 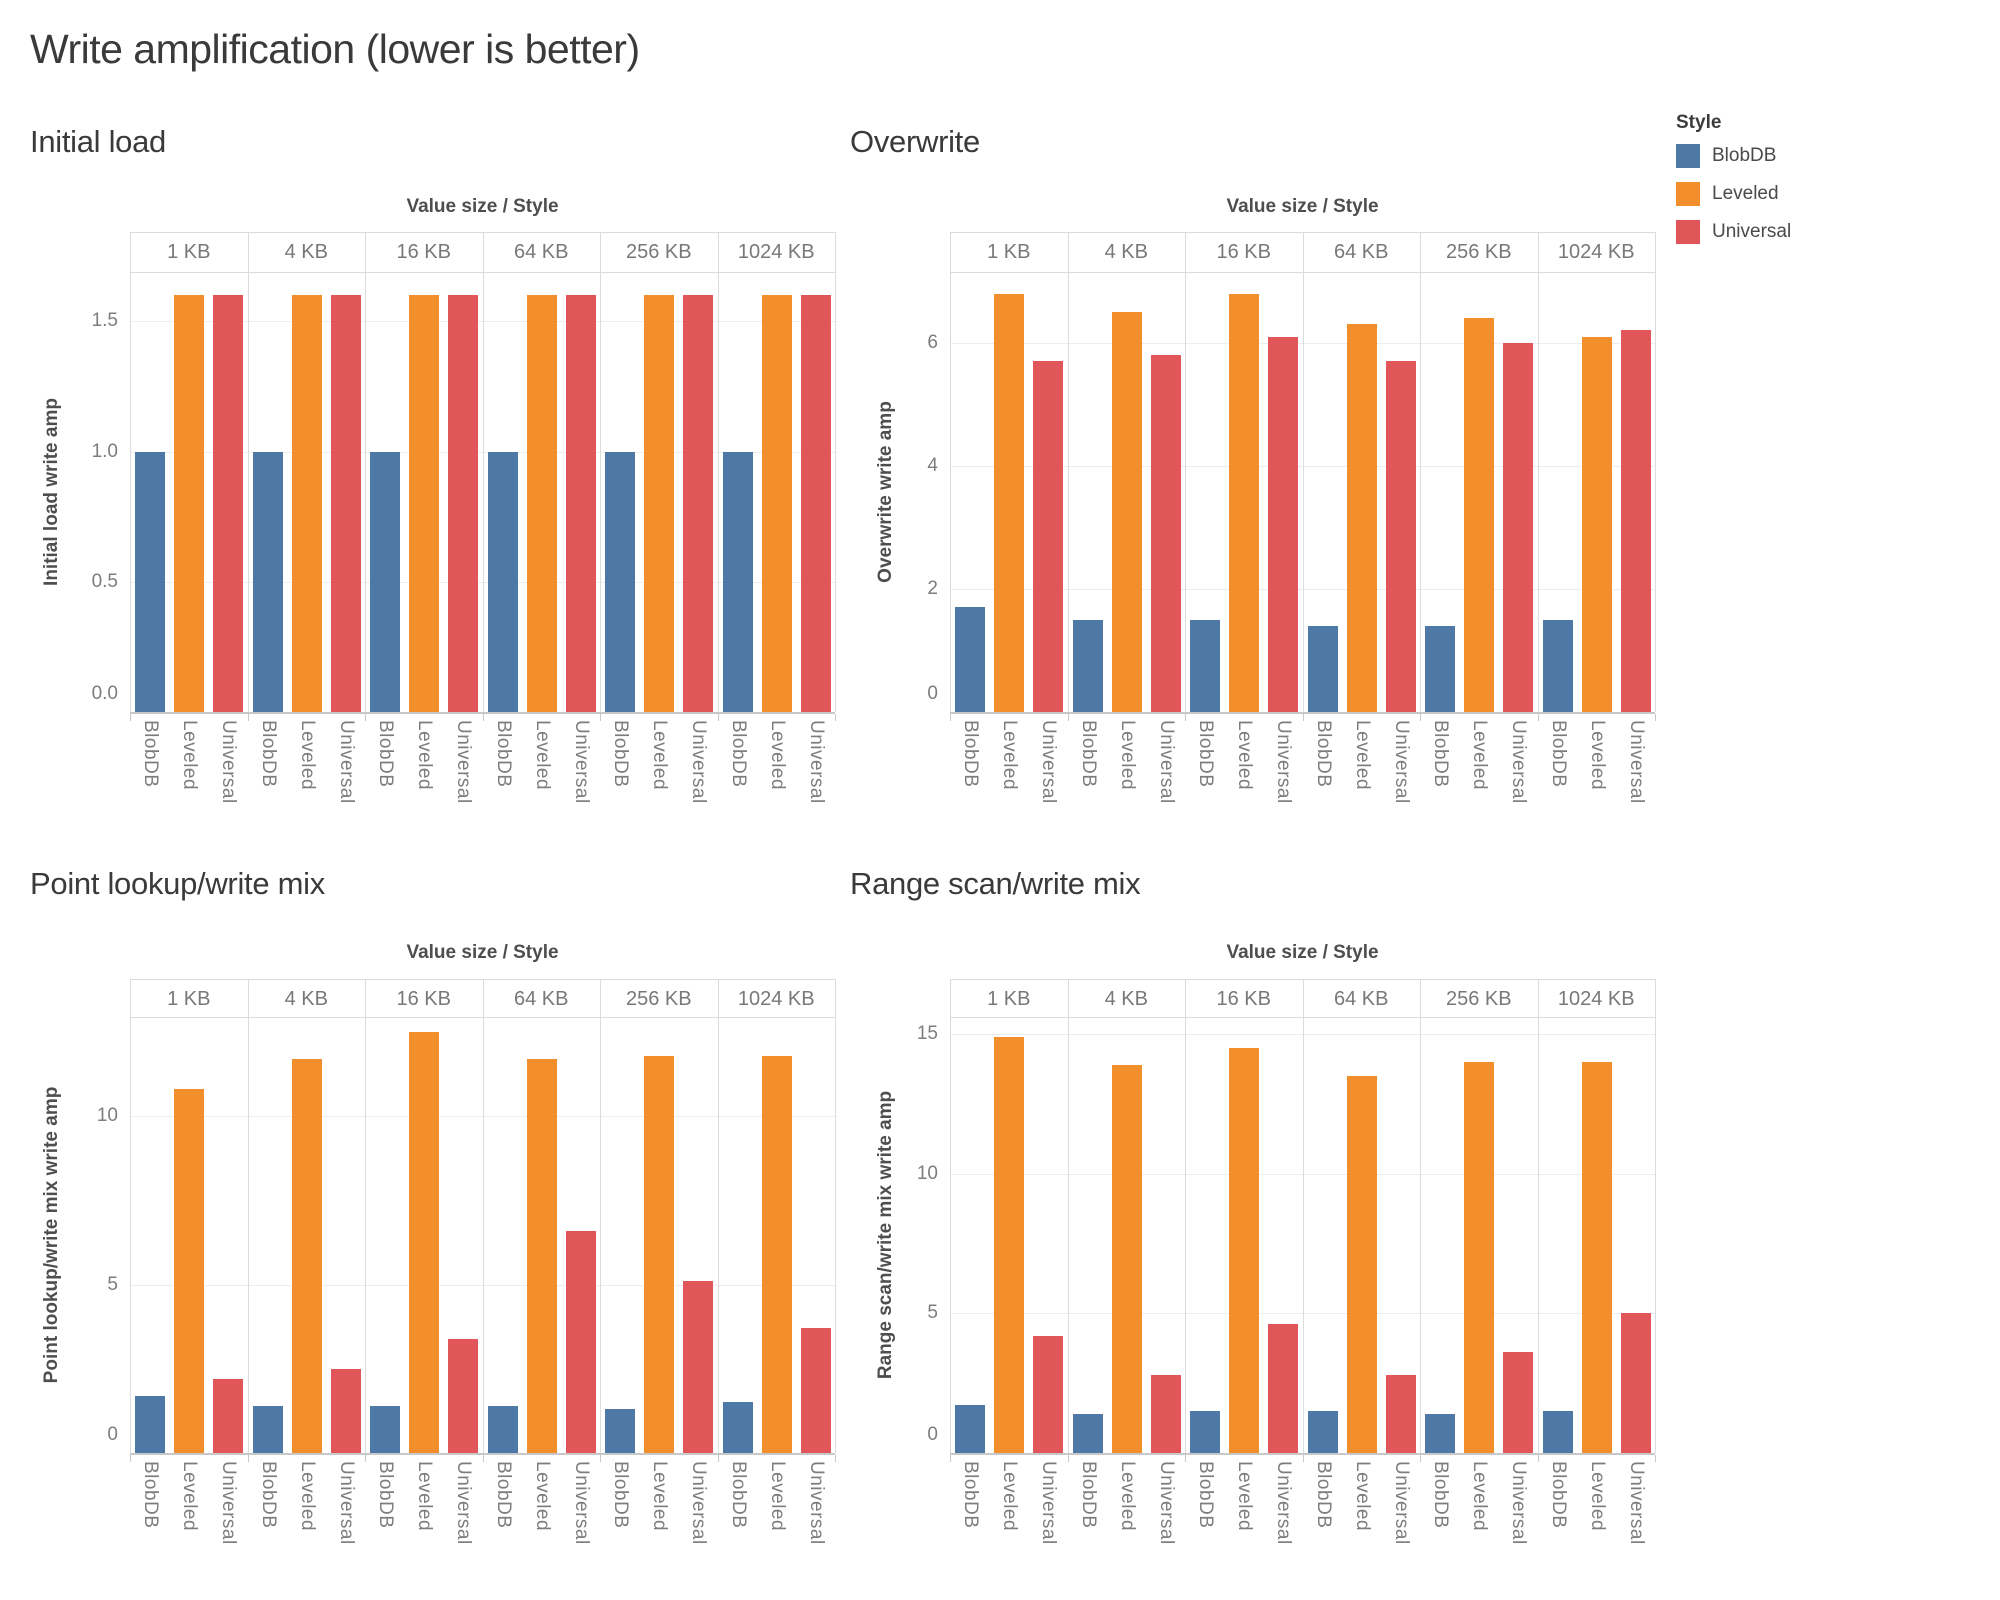 I want to click on bar-universal-1-kb, so click(x=228, y=1416).